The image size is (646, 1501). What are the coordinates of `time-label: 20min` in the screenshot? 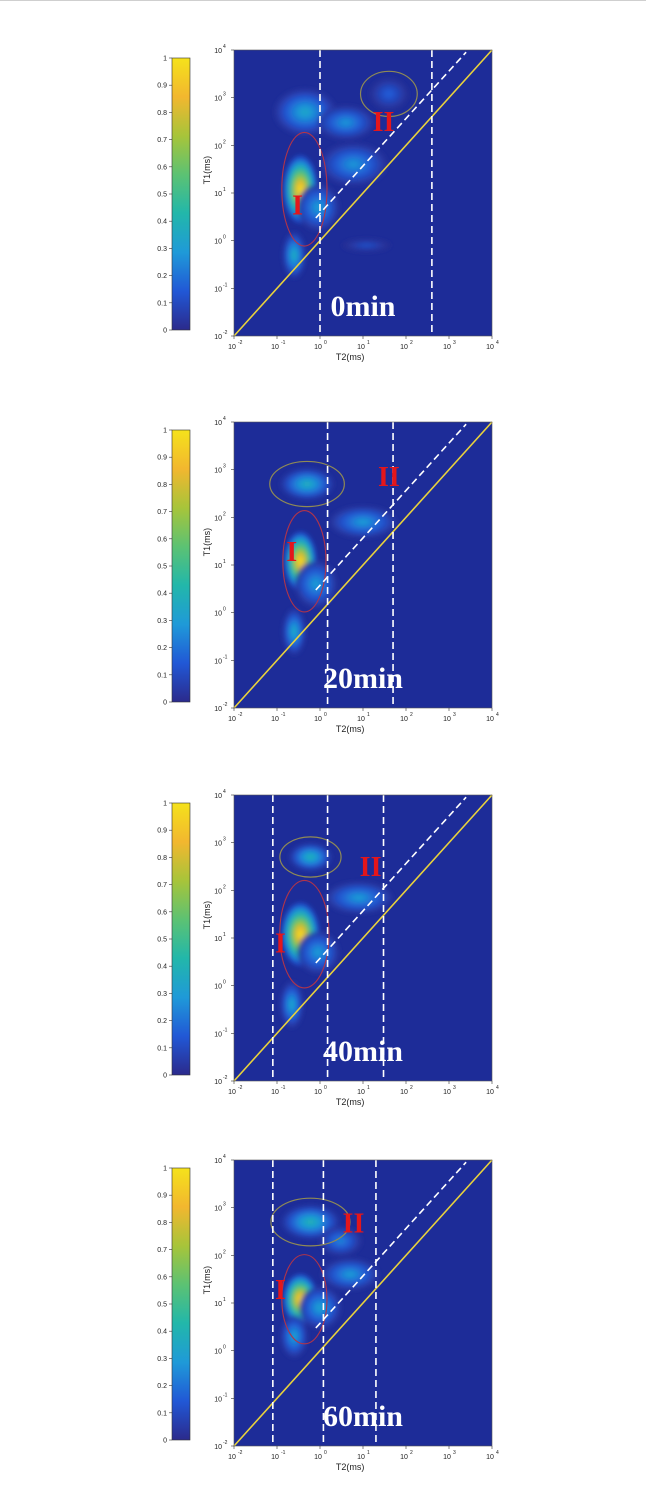 It's located at (363, 678).